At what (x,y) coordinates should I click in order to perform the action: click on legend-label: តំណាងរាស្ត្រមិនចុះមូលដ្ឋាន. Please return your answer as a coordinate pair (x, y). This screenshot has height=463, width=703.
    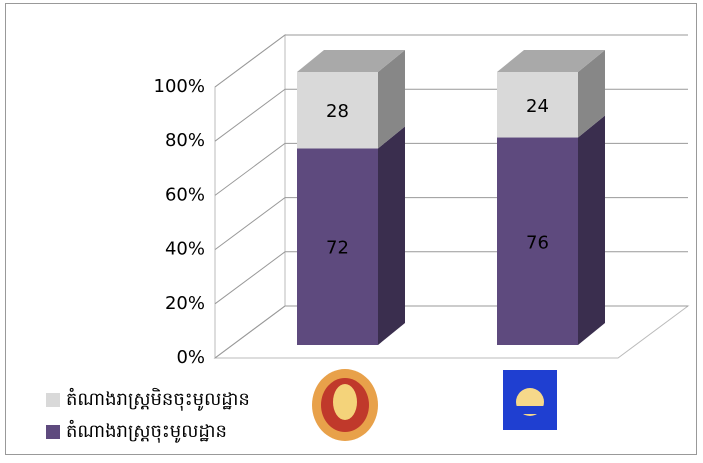
    Looking at the image, I should click on (158, 399).